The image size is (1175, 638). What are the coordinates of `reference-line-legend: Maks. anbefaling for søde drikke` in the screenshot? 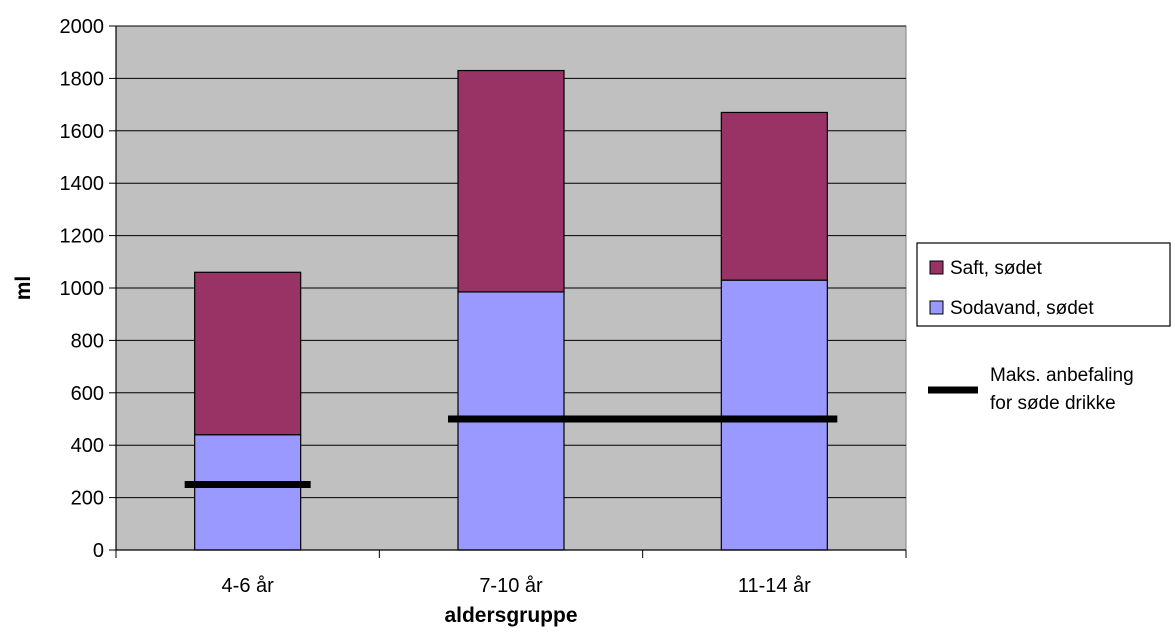 It's located at (1031, 389).